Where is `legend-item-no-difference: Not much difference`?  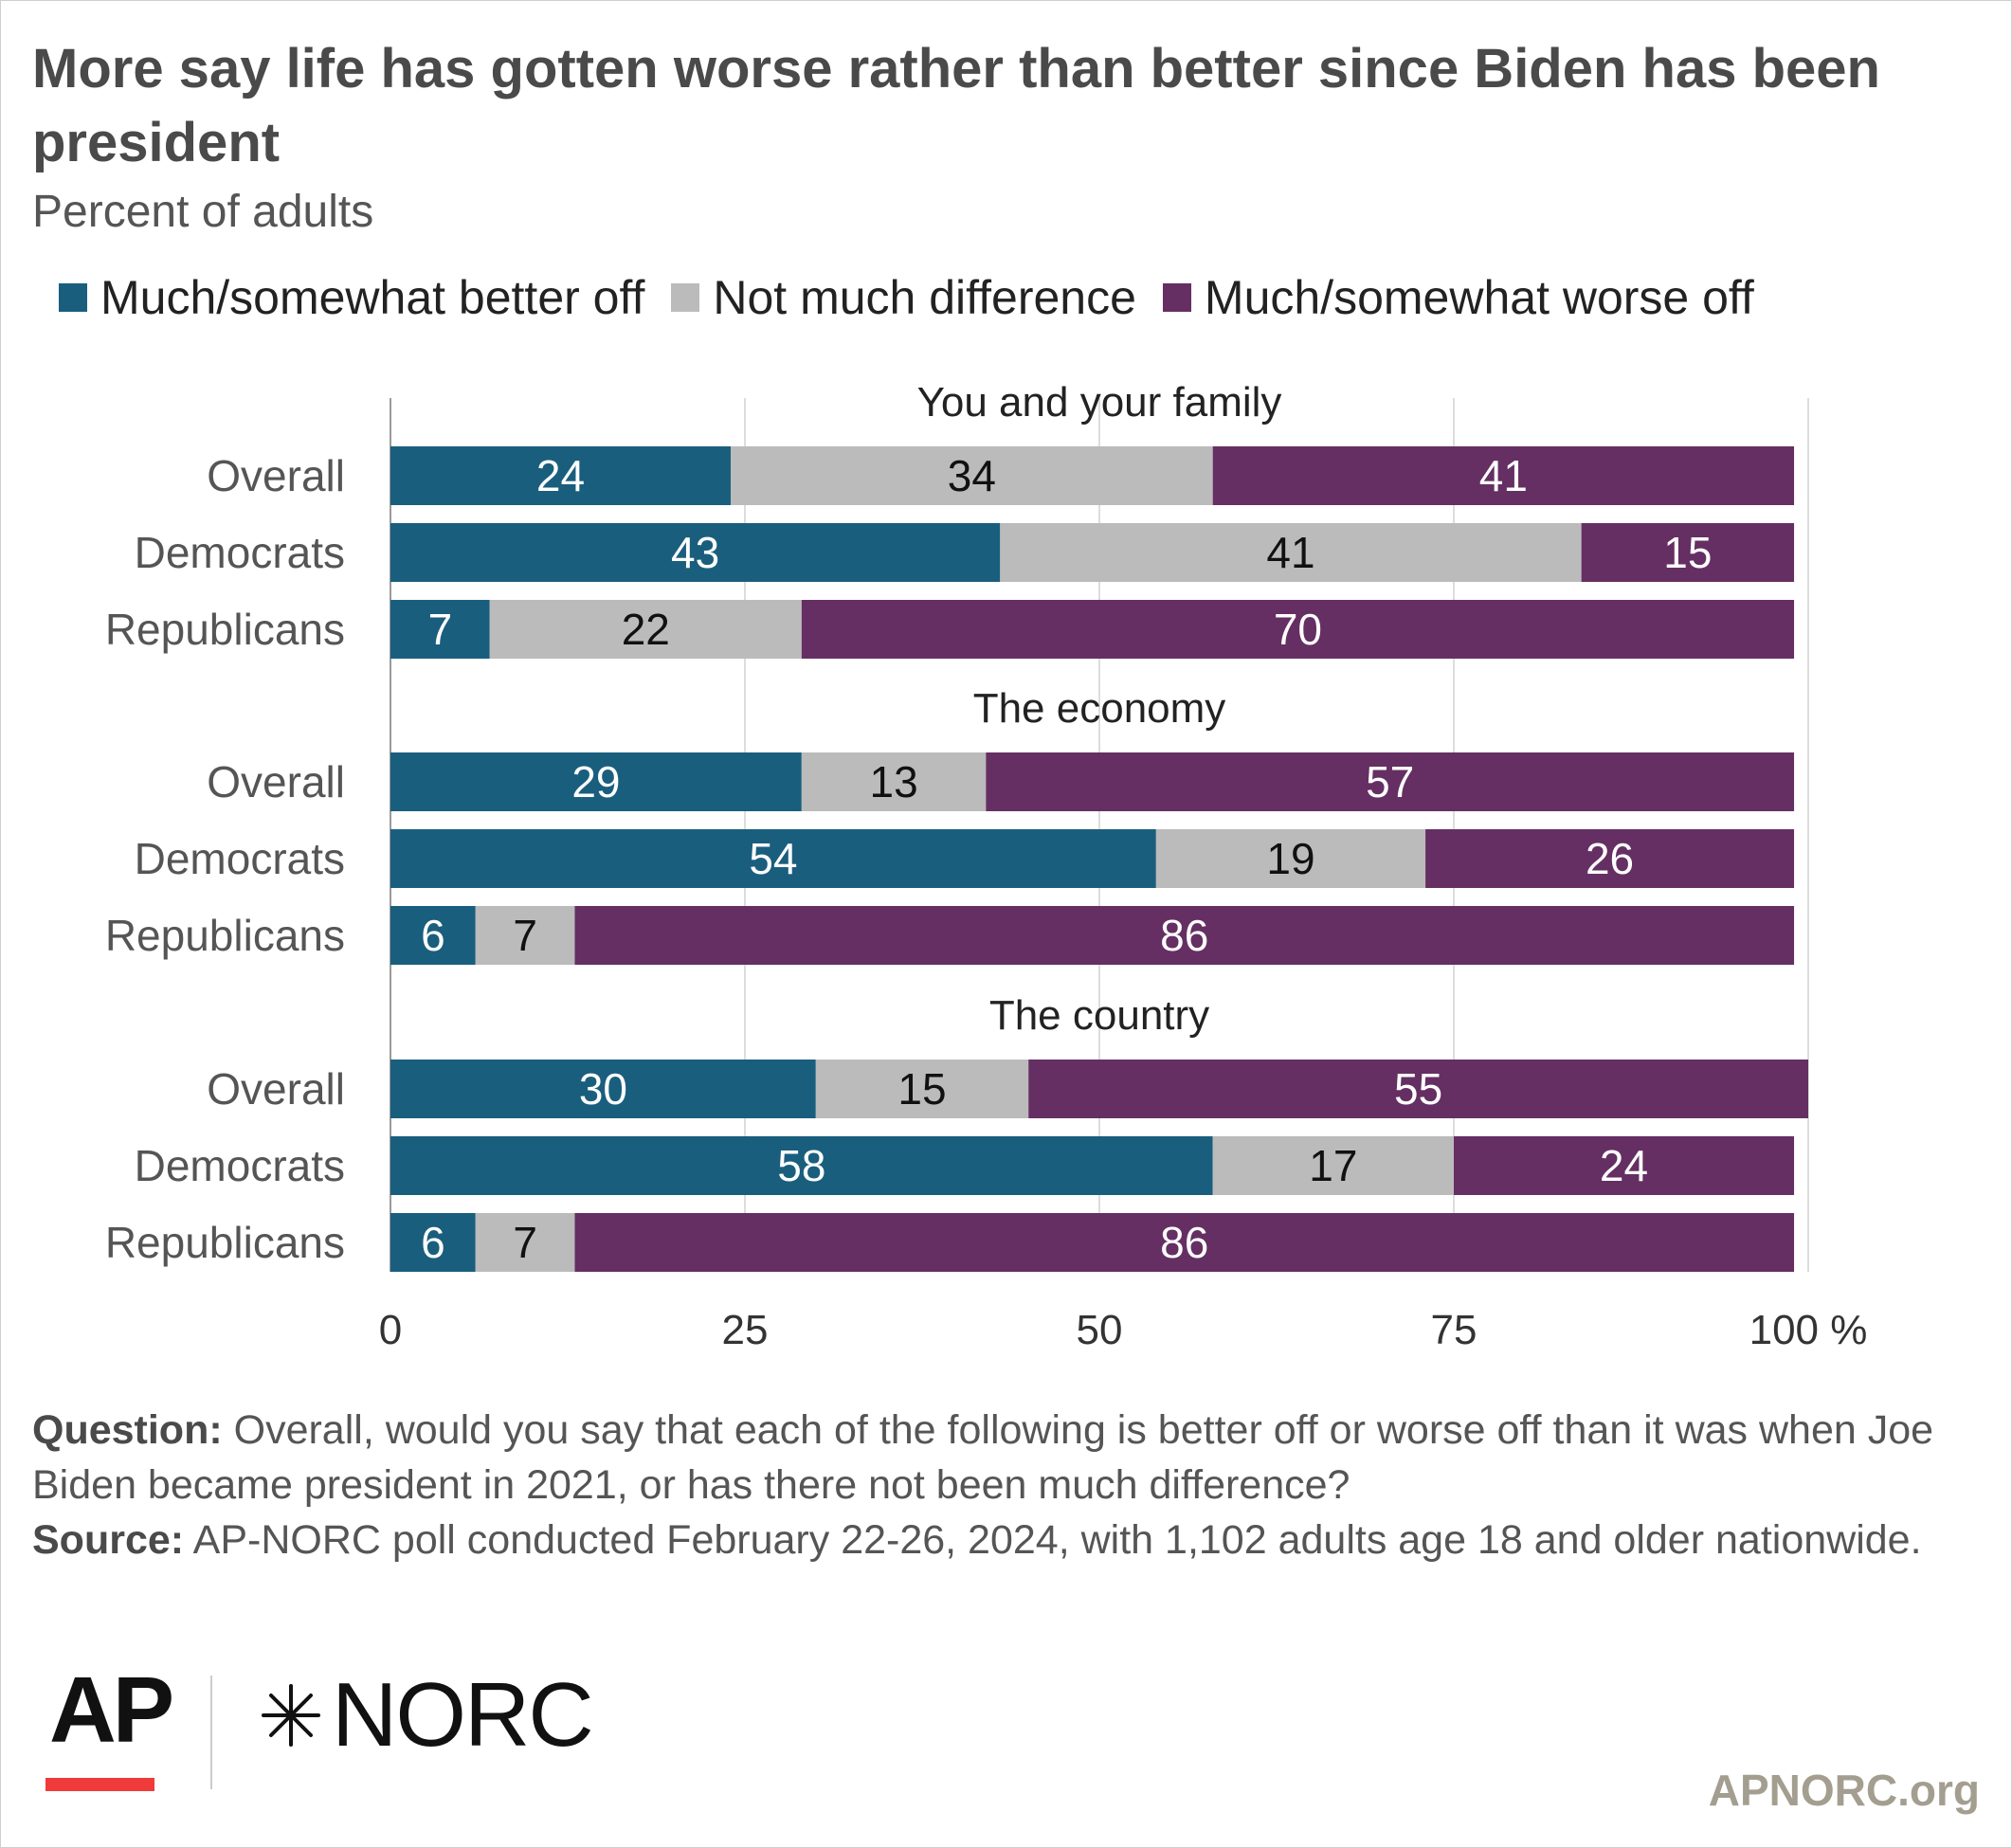 legend-item-no-difference: Not much difference is located at coordinates (903, 297).